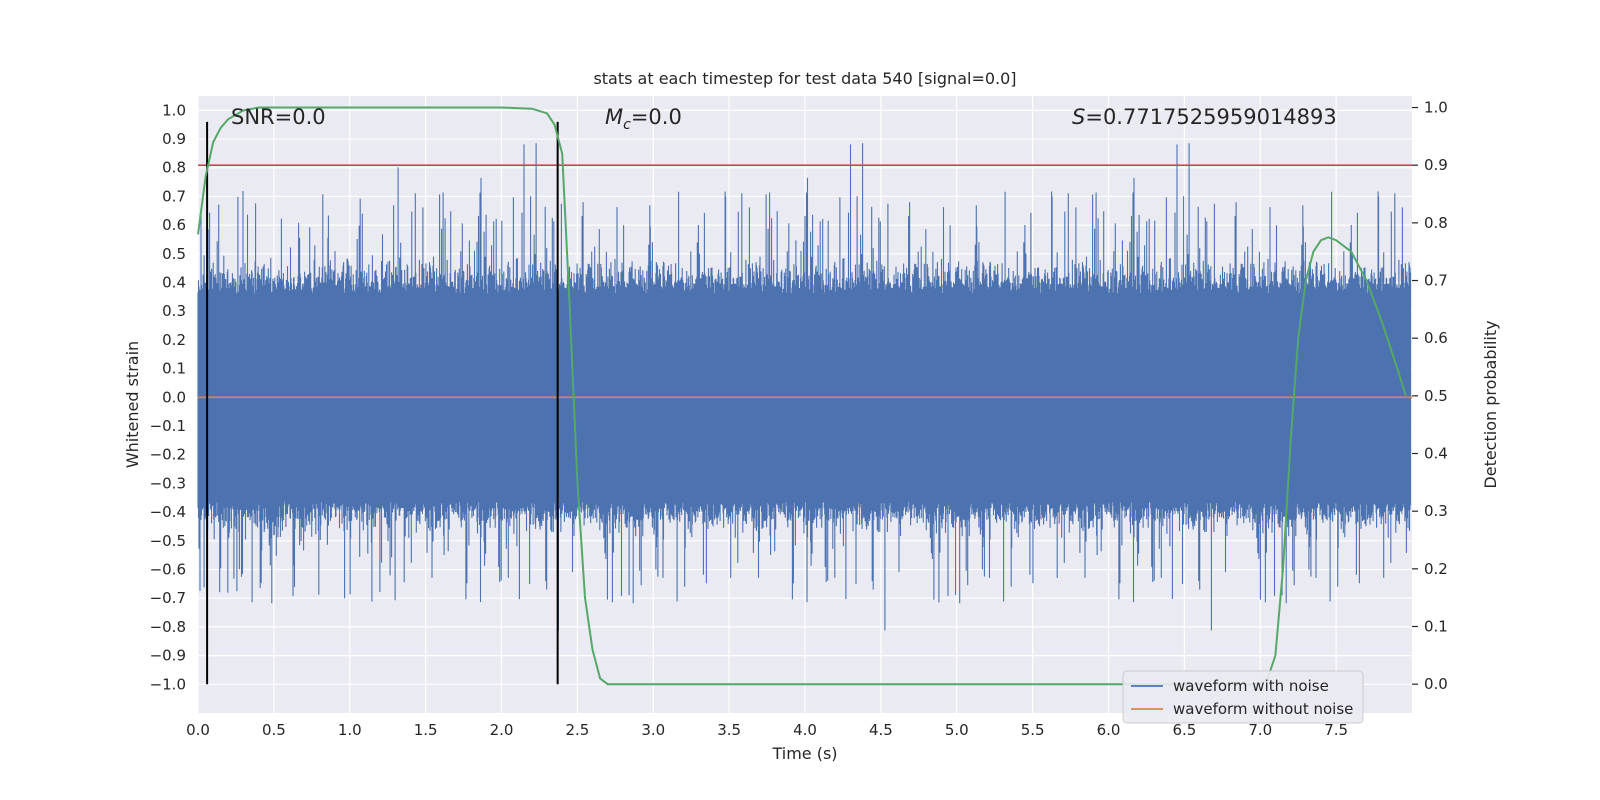  Describe the element at coordinates (614, 117) in the screenshot. I see `annotation-mc-symbol: M` at that location.